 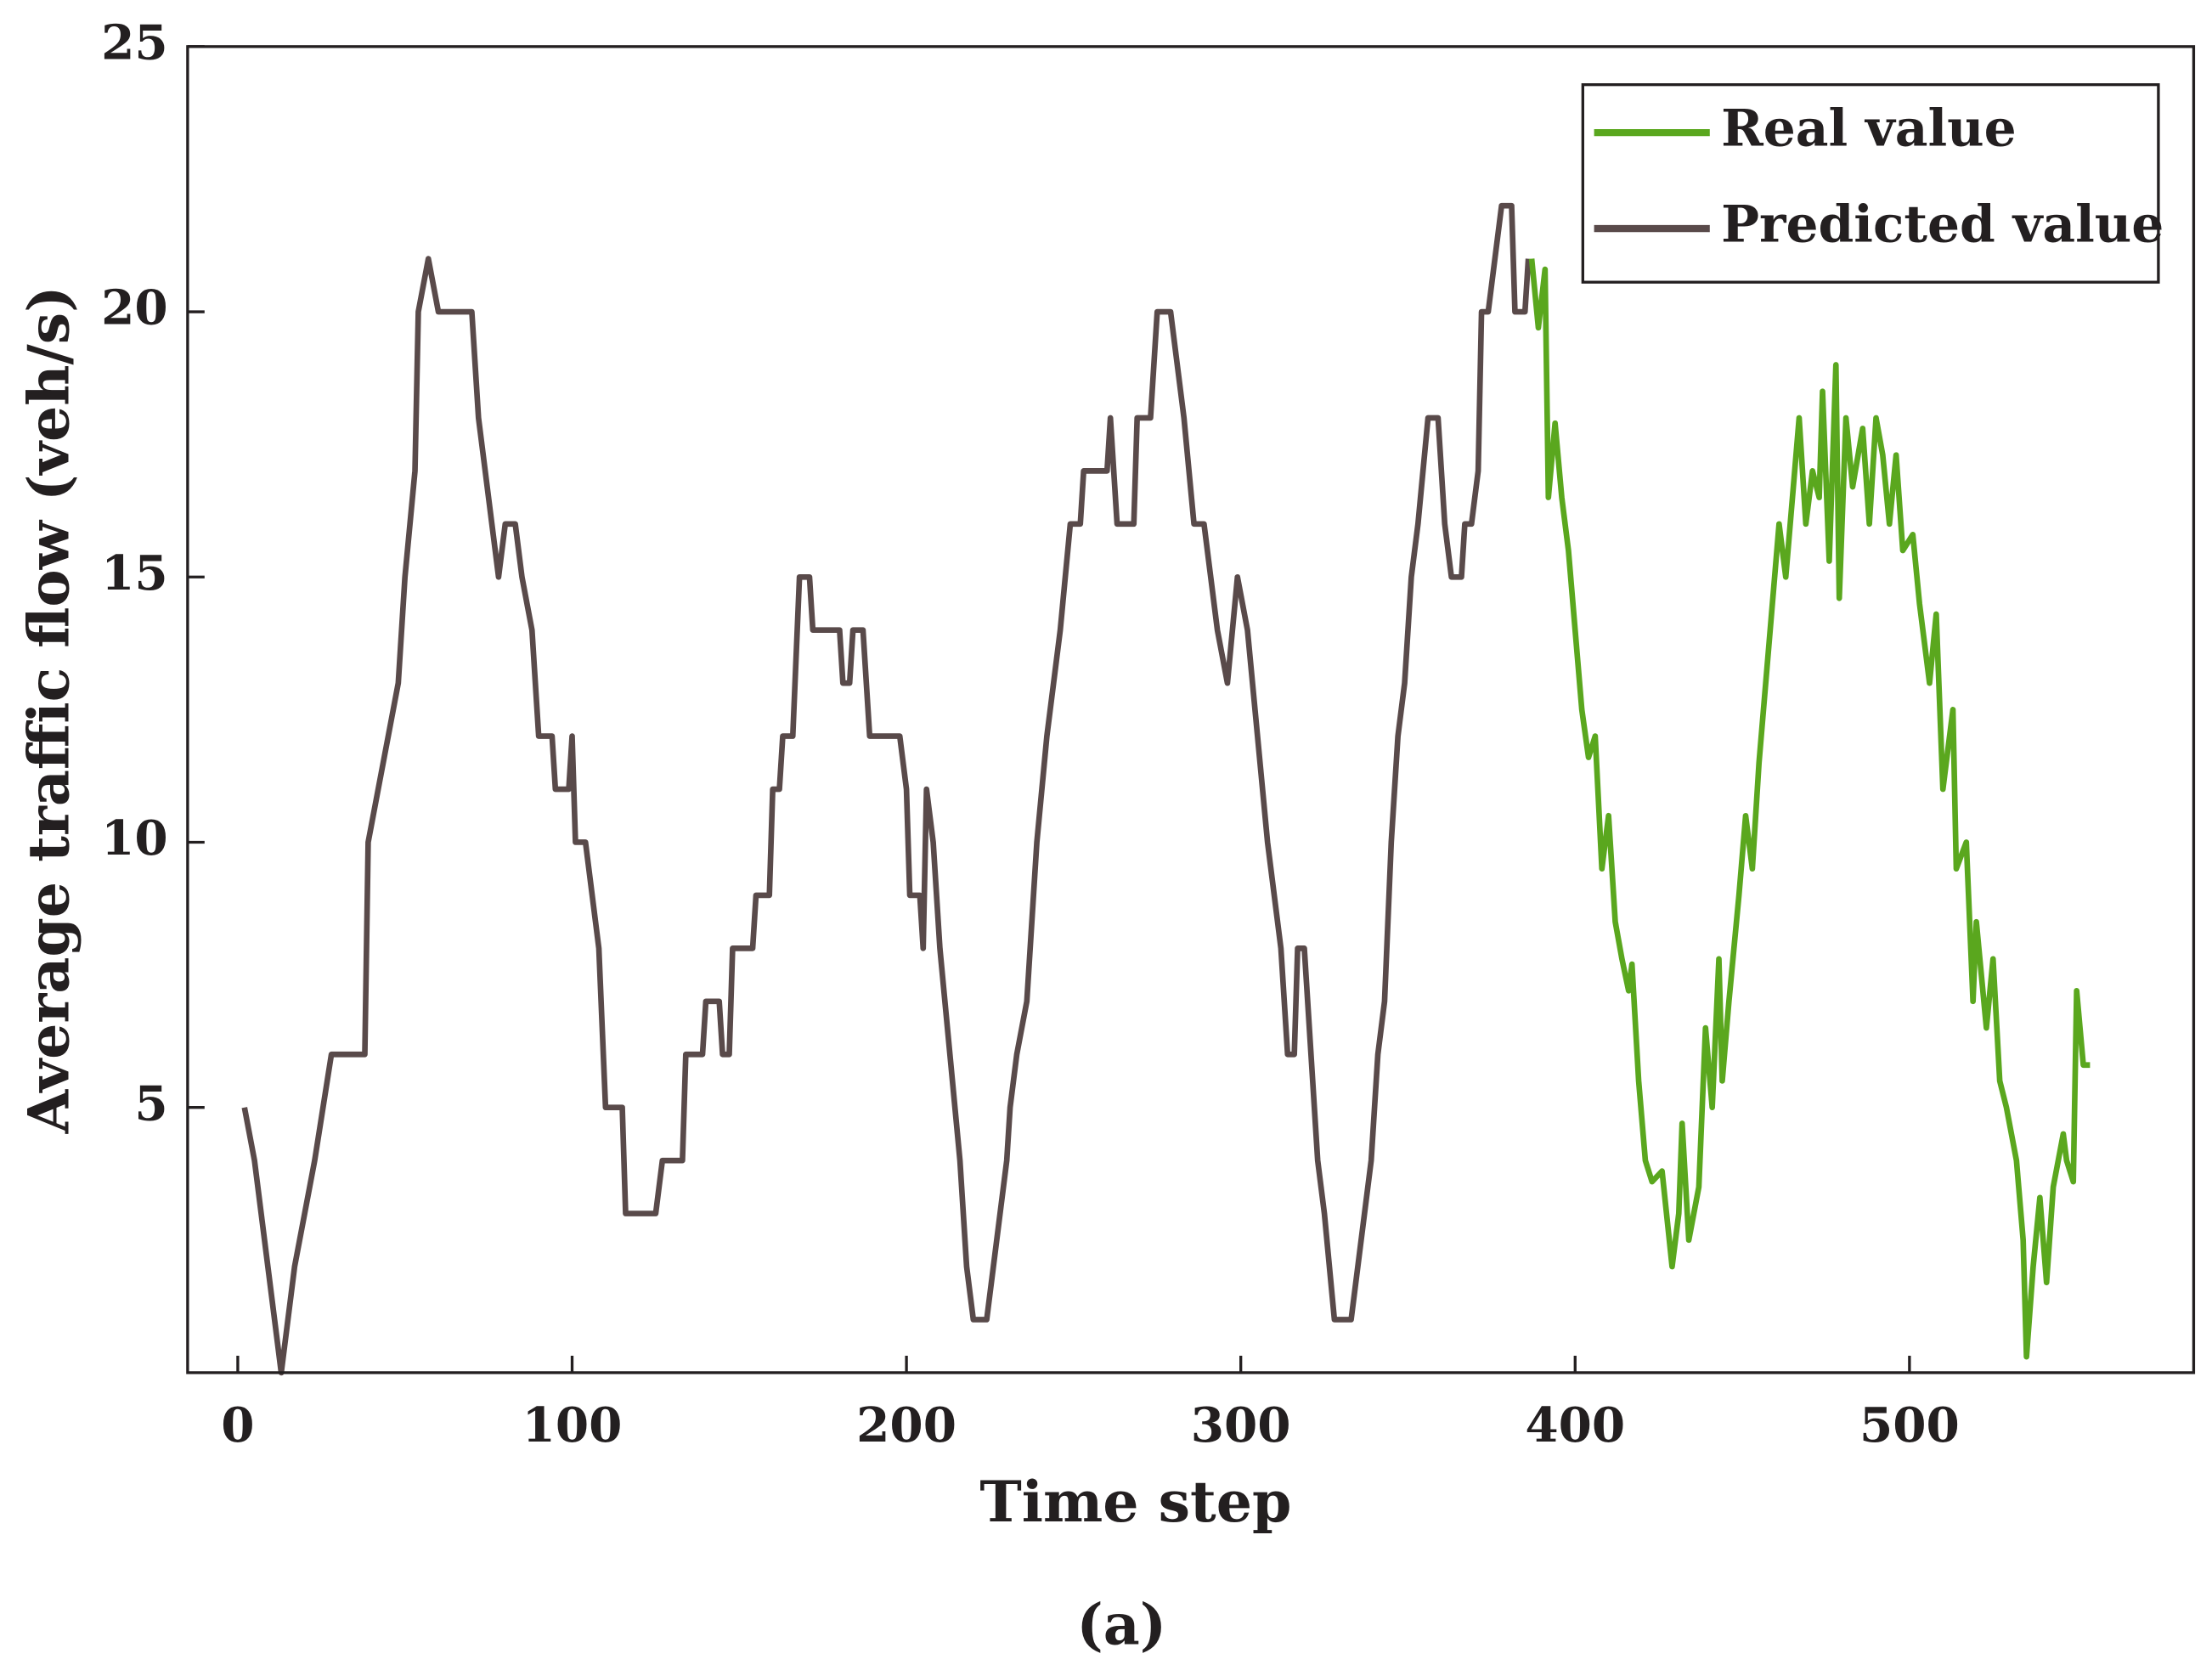 I want to click on legend-label: Predicted value, so click(x=1942, y=225).